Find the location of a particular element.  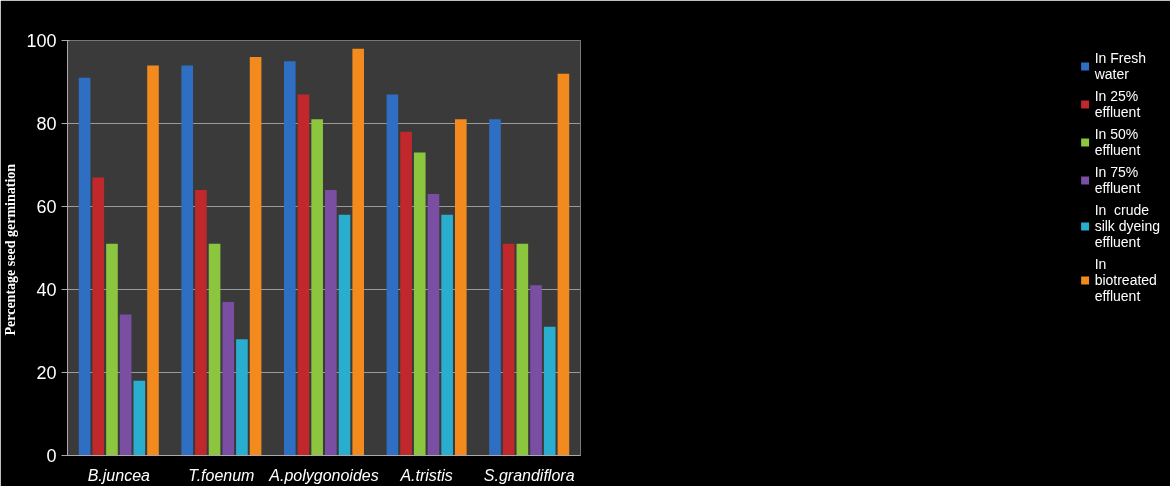

x-tick-label: T.foenum is located at coordinates (221, 475).